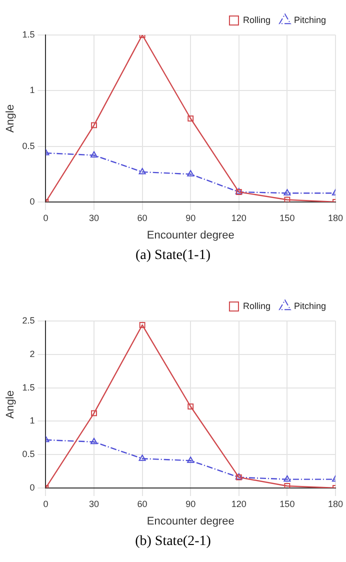  What do you see at coordinates (173, 256) in the screenshot?
I see `text: (a) State(1-1)` at bounding box center [173, 256].